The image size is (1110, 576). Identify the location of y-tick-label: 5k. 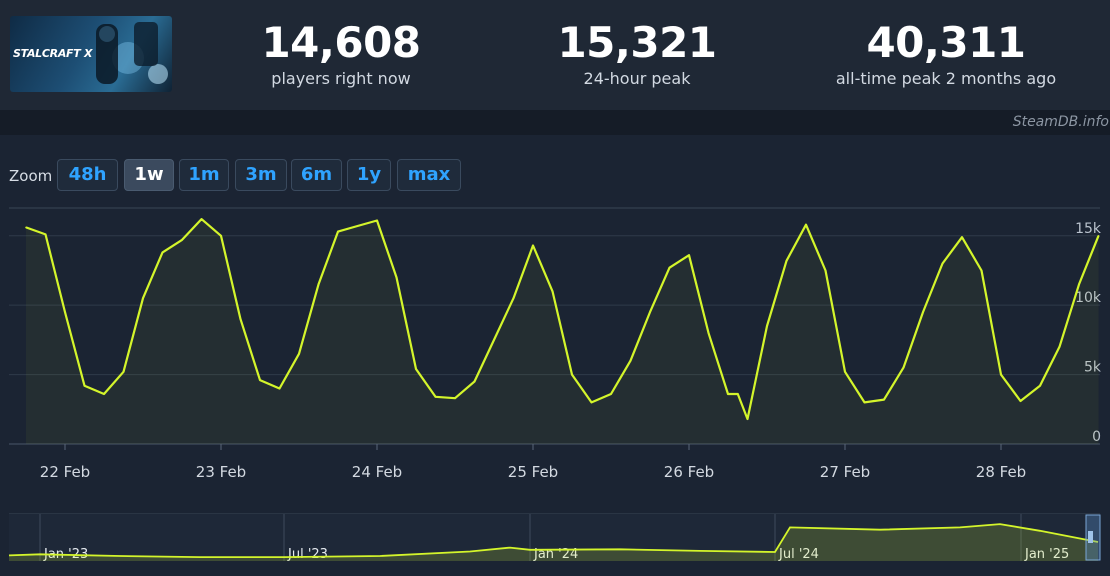
(1093, 368).